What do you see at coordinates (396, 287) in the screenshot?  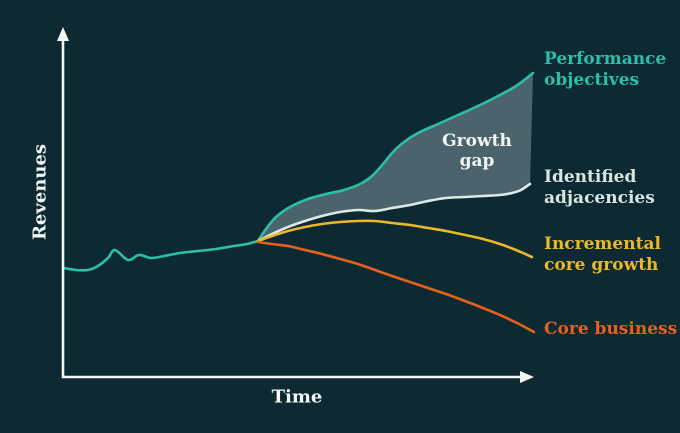 I see `series-line-core-business` at bounding box center [396, 287].